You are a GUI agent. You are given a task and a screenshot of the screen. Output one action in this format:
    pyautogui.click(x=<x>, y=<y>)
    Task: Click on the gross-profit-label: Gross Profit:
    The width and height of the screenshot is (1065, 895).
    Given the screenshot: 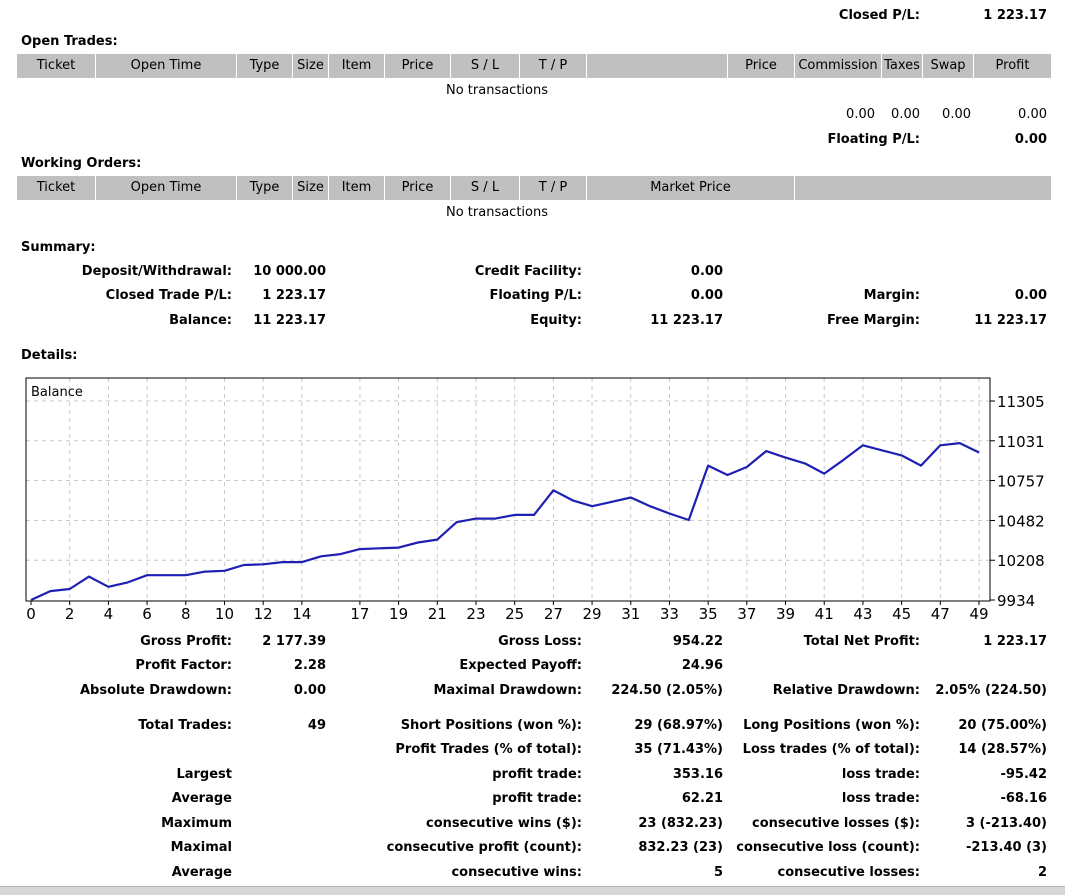 What is the action you would take?
    pyautogui.click(x=186, y=641)
    